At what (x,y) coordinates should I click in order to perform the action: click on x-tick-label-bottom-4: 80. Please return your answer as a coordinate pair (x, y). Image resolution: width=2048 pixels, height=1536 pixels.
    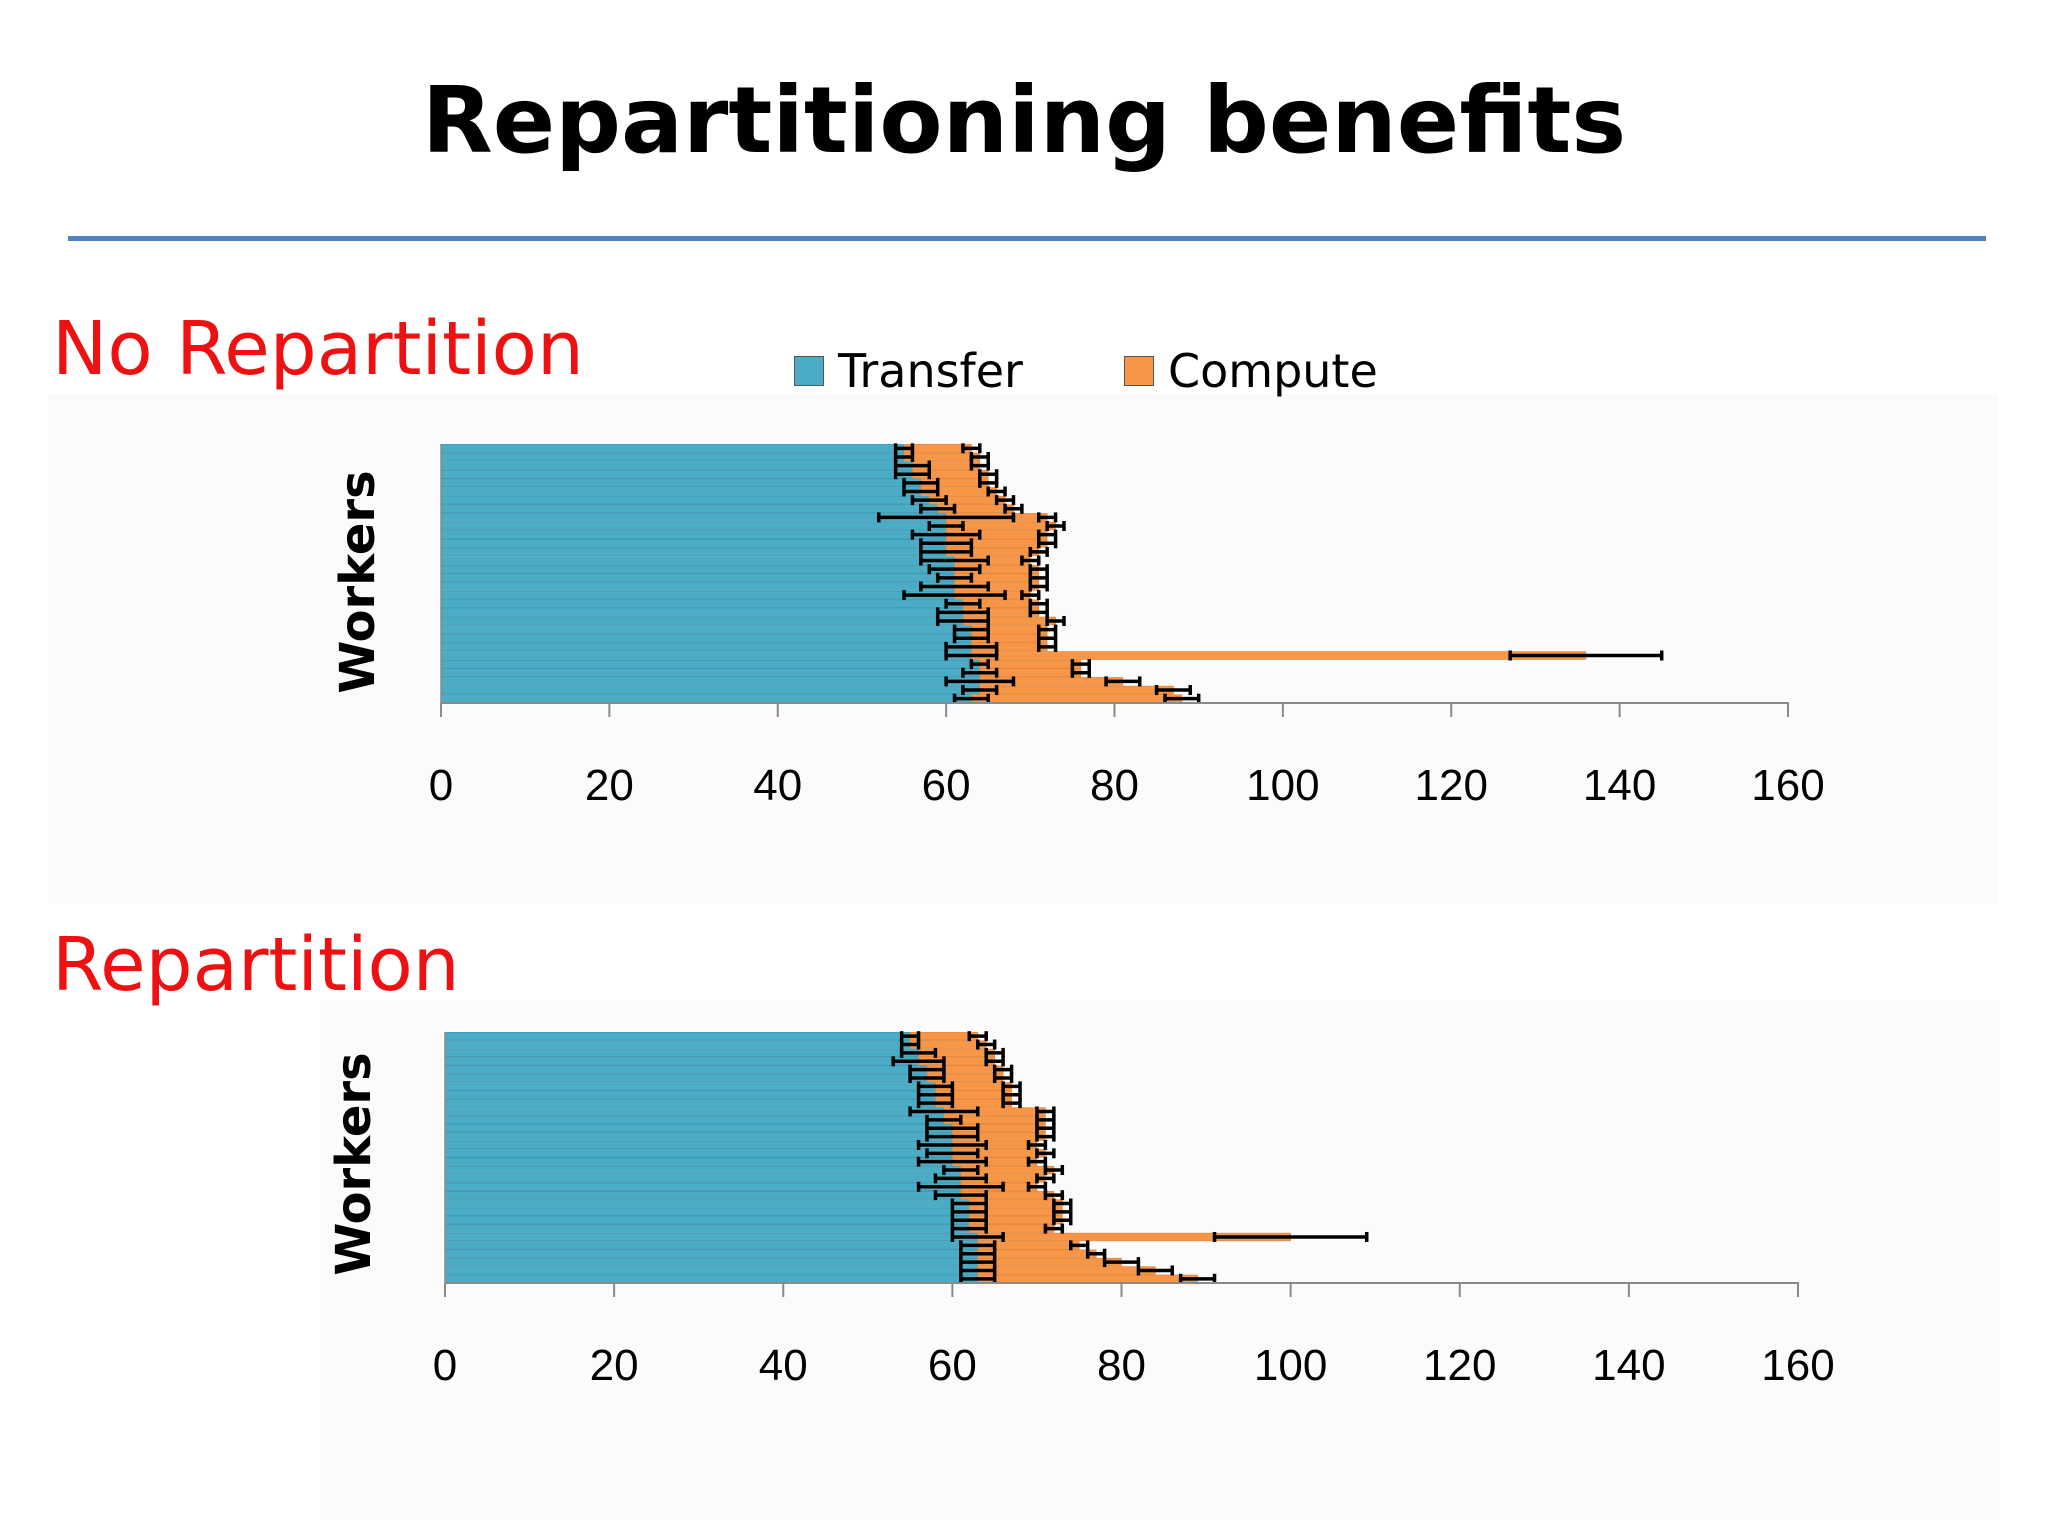
    Looking at the image, I should click on (1121, 1365).